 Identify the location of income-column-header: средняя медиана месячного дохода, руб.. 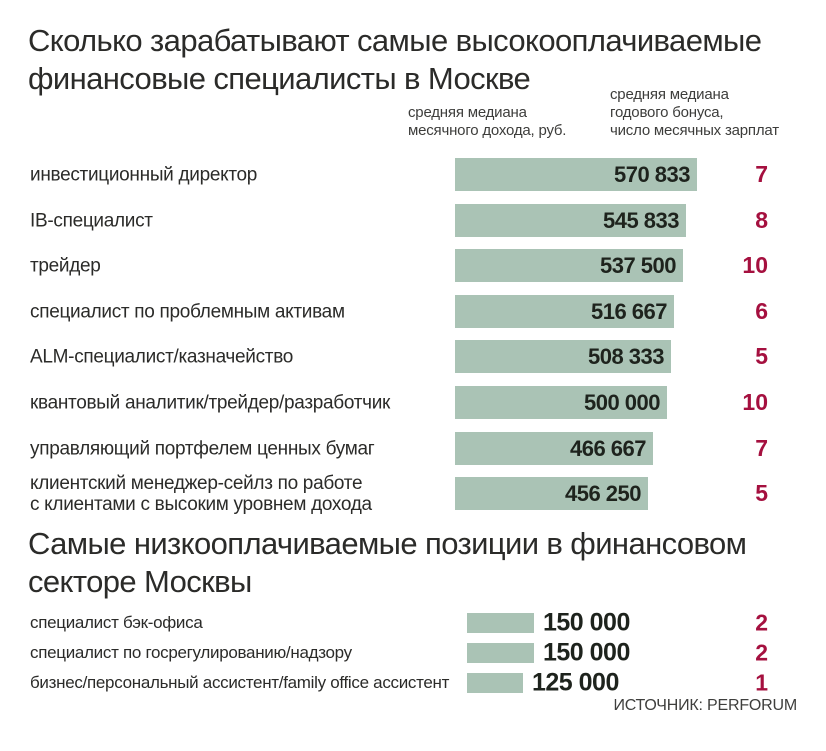
(487, 121).